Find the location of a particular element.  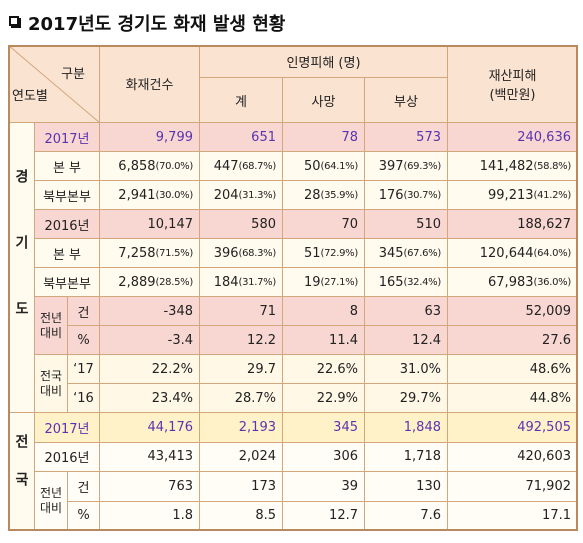

value-cell: 44.8% is located at coordinates (513, 398).